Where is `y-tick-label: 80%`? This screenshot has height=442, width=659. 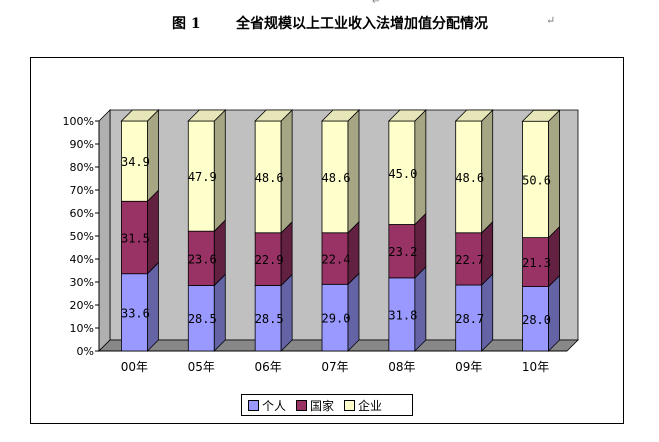 y-tick-label: 80% is located at coordinates (82, 167).